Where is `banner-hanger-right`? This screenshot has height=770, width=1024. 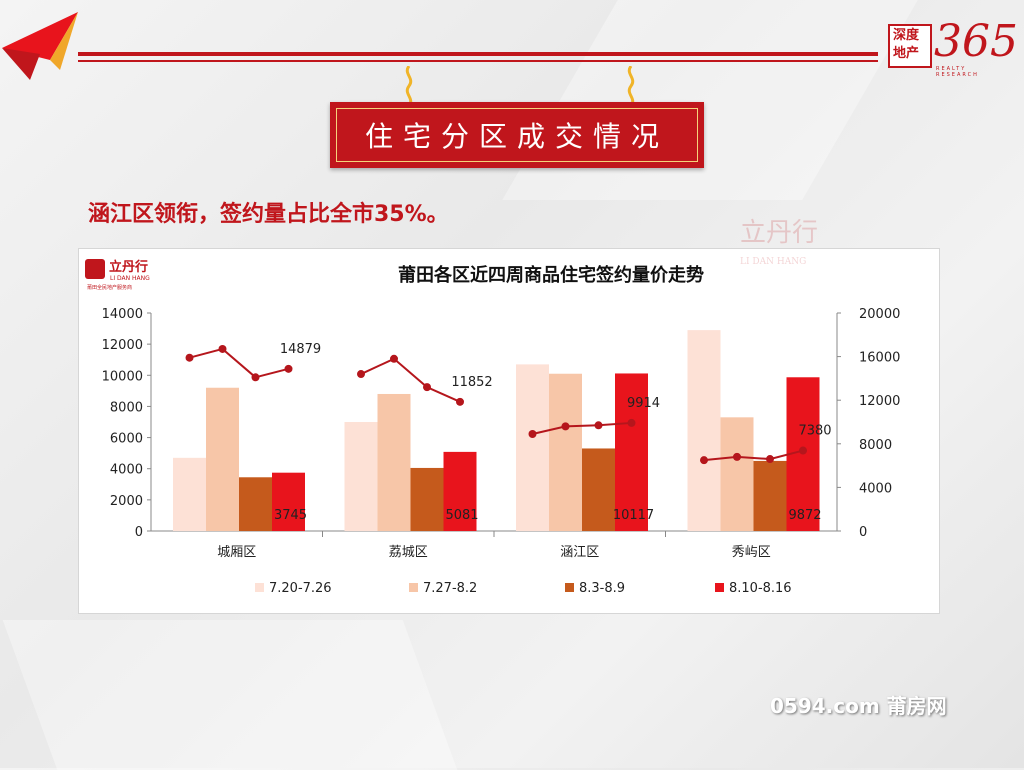
banner-hanger-right is located at coordinates (631, 86).